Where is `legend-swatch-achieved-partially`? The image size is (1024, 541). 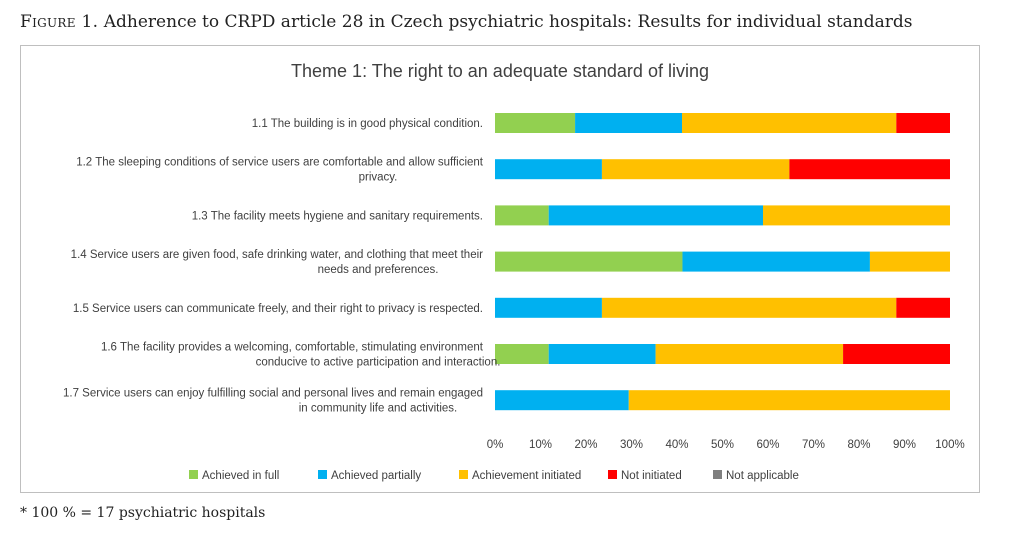
legend-swatch-achieved-partially is located at coordinates (322, 474).